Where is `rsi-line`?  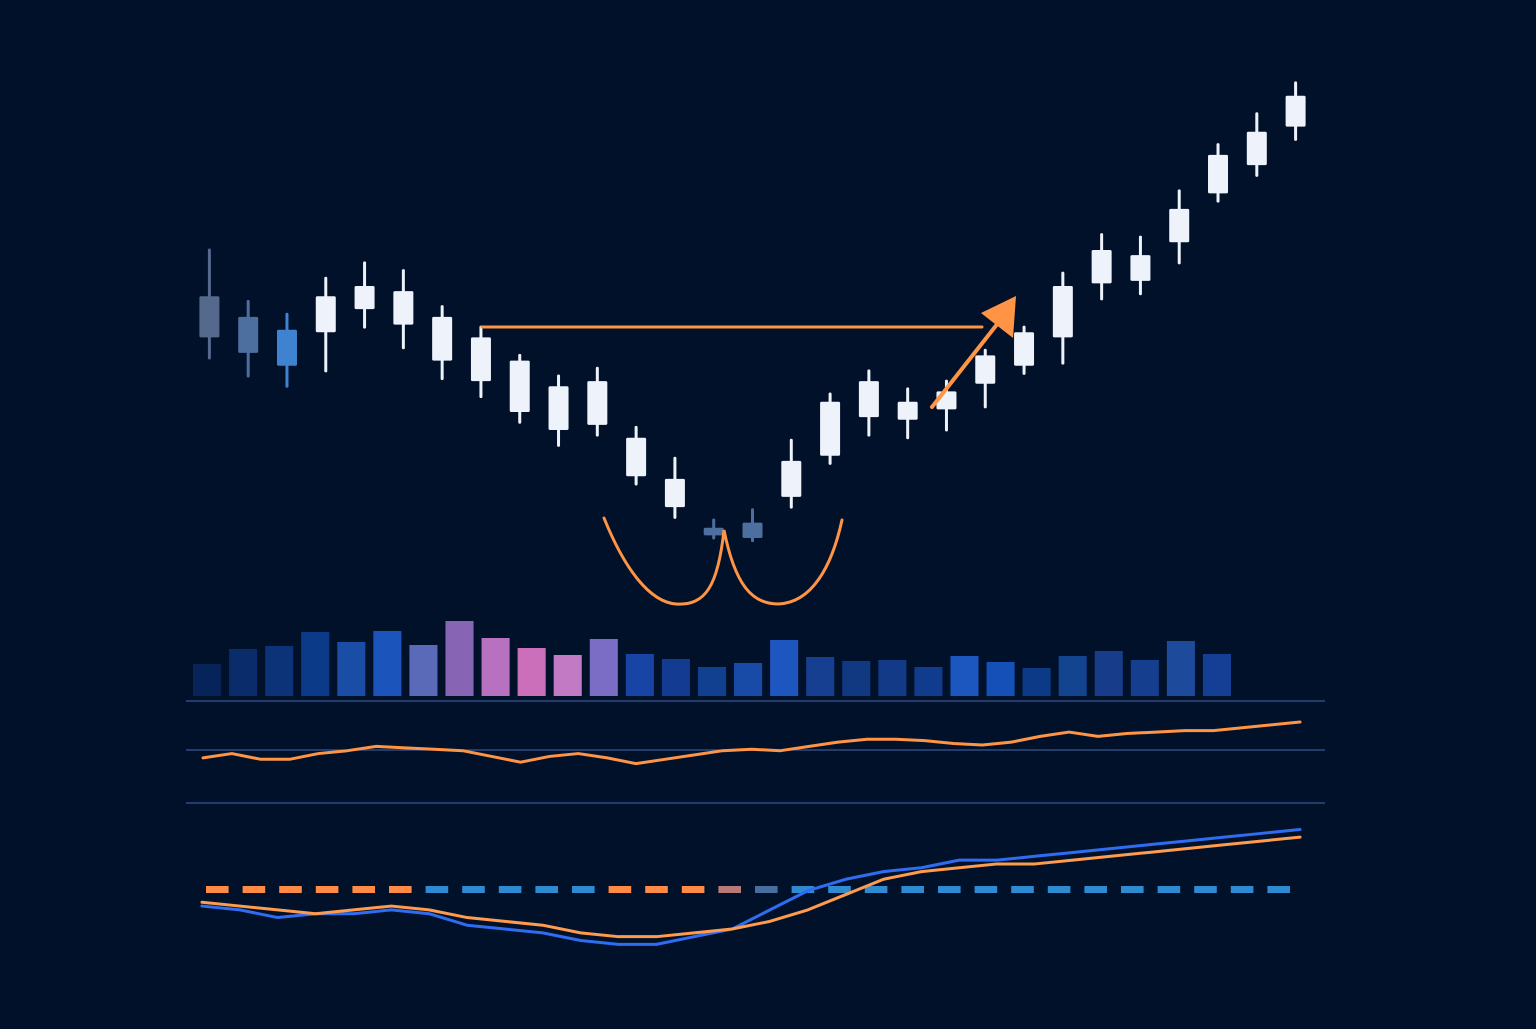
rsi-line is located at coordinates (751, 743).